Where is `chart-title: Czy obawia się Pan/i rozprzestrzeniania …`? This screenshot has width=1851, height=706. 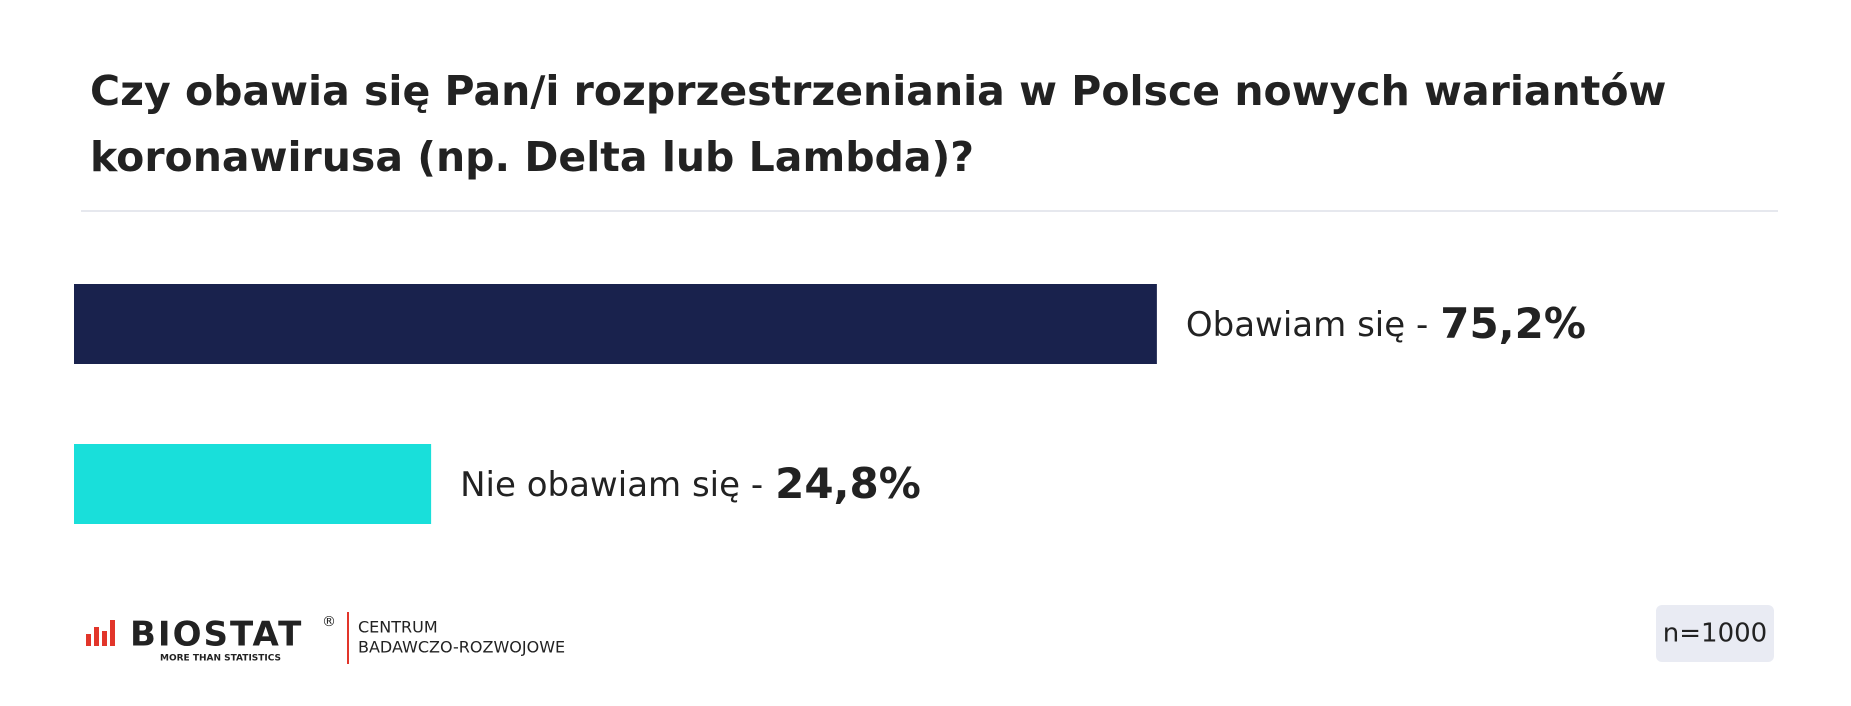
chart-title: Czy obawia się Pan/i rozprzestrzeniania … is located at coordinates (878, 124).